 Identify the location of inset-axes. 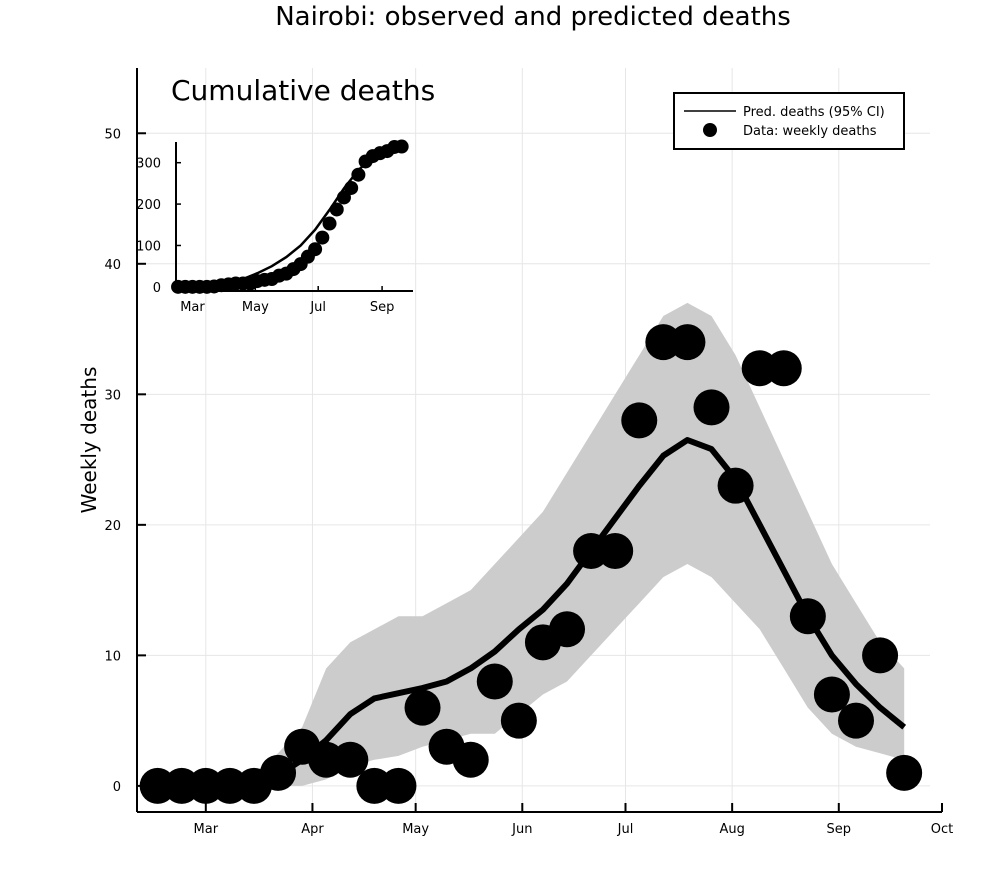
(294, 217).